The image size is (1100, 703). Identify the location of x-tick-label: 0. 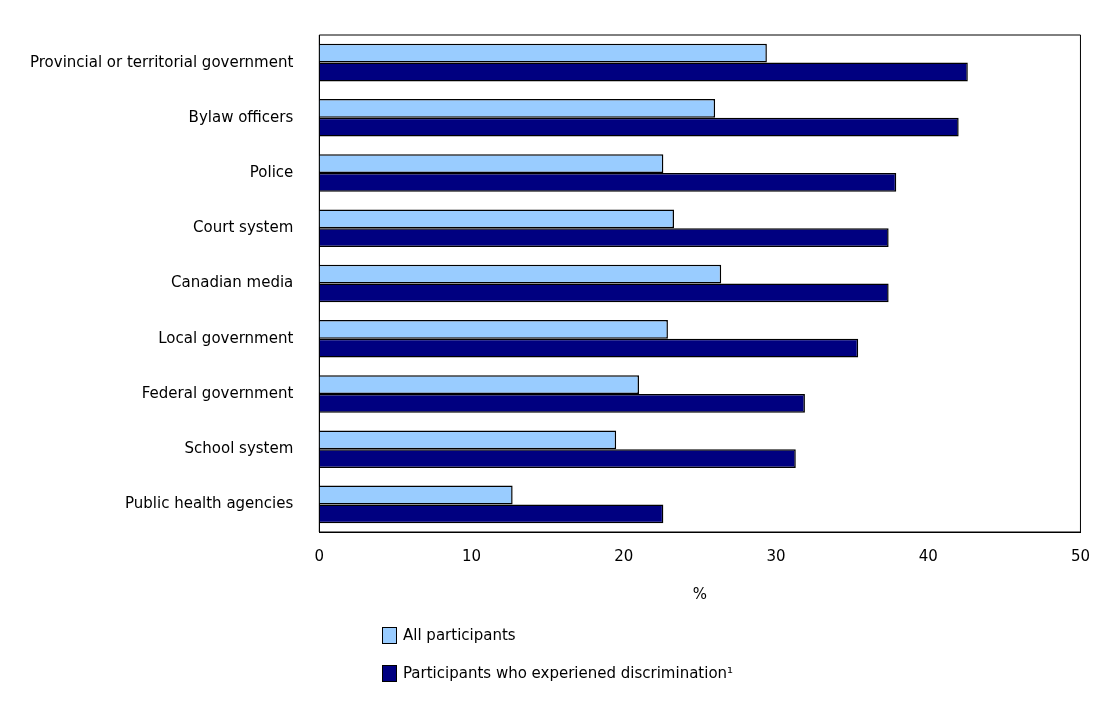
(319, 555).